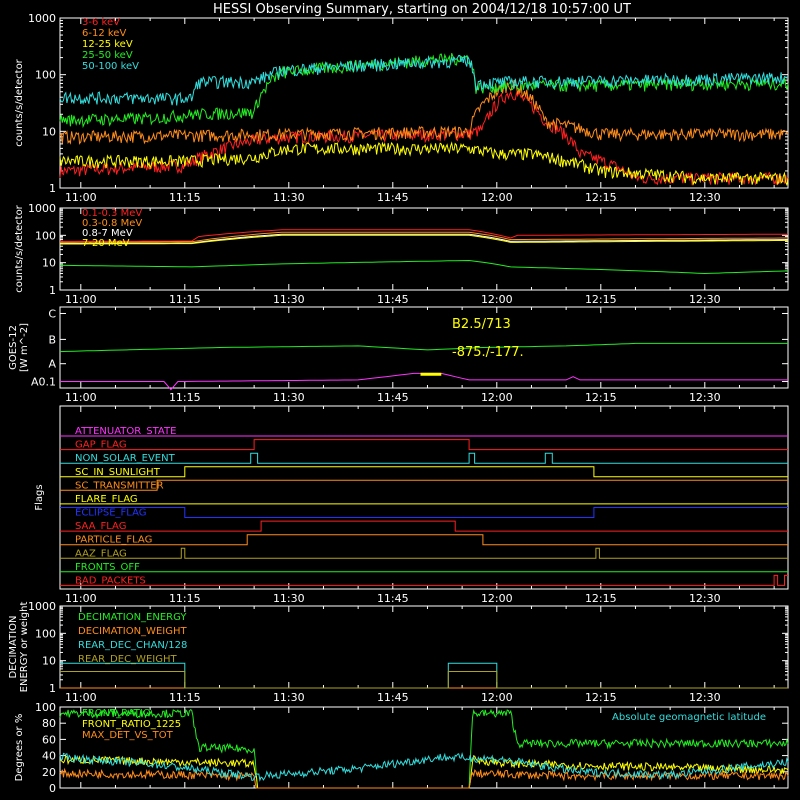 Image resolution: width=800 pixels, height=800 pixels. I want to click on y-axis-label: Degrees or %, so click(19, 748).